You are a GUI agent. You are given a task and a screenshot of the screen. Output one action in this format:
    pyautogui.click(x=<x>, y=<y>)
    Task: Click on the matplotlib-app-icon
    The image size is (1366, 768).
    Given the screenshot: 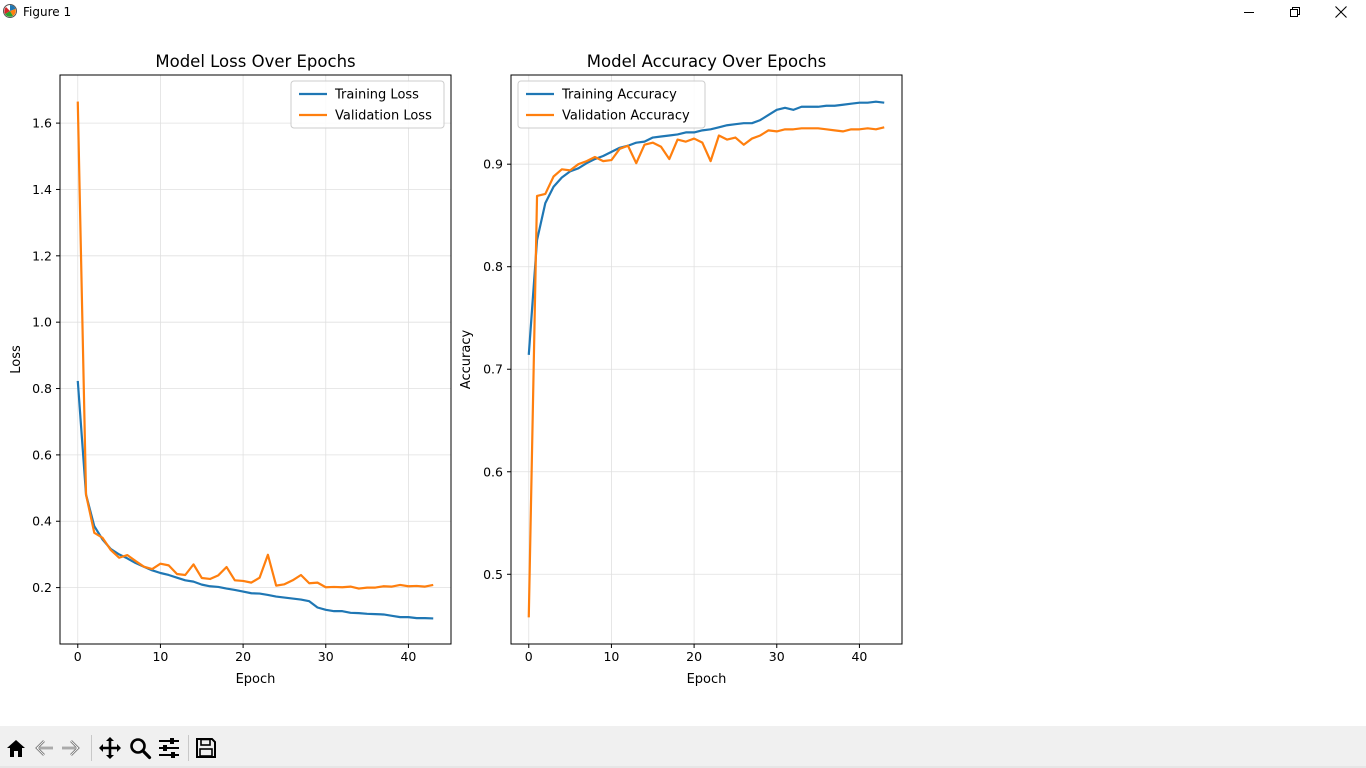 What is the action you would take?
    pyautogui.click(x=10, y=11)
    